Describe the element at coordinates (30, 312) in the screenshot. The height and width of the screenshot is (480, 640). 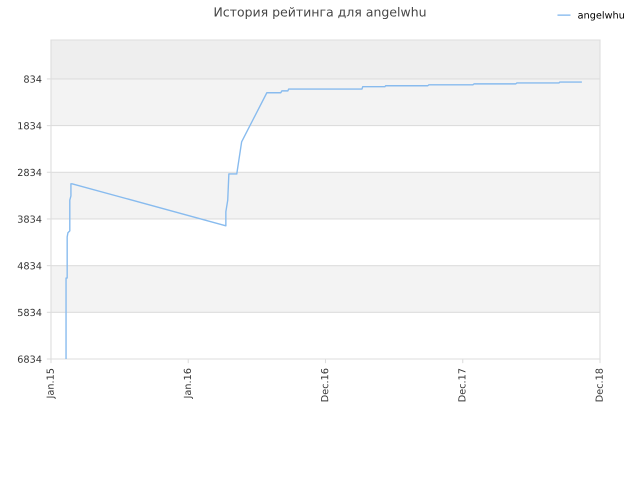
I see `y-tick-label: 5834` at that location.